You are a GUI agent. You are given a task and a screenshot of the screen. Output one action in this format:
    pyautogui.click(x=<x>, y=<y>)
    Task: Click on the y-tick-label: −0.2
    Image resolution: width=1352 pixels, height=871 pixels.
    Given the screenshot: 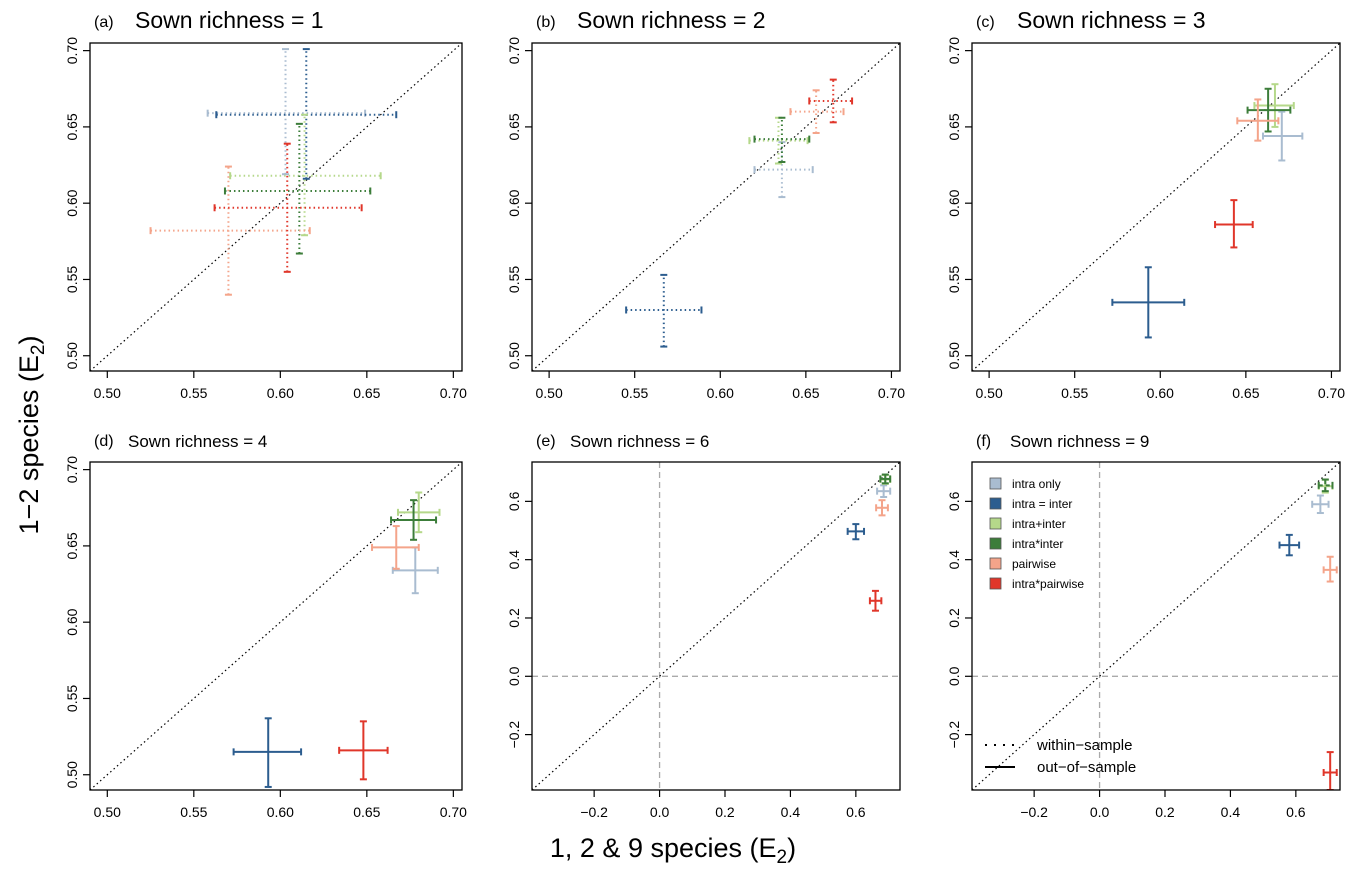 What is the action you would take?
    pyautogui.click(x=514, y=735)
    